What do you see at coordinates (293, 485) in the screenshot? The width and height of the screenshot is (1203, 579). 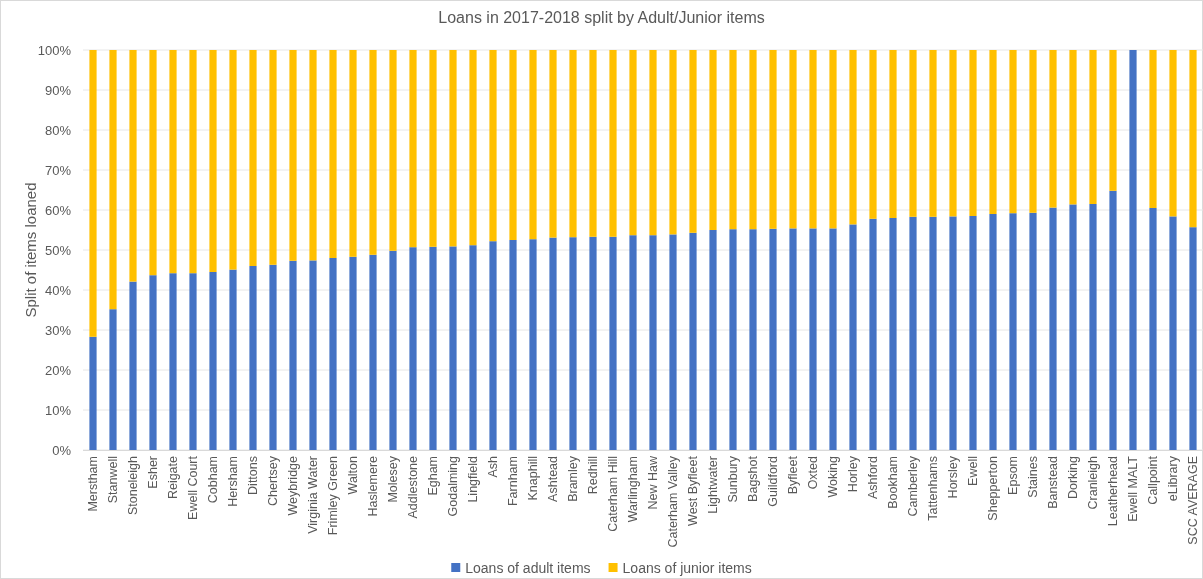 I see `x-tick-label: Weybridge` at bounding box center [293, 485].